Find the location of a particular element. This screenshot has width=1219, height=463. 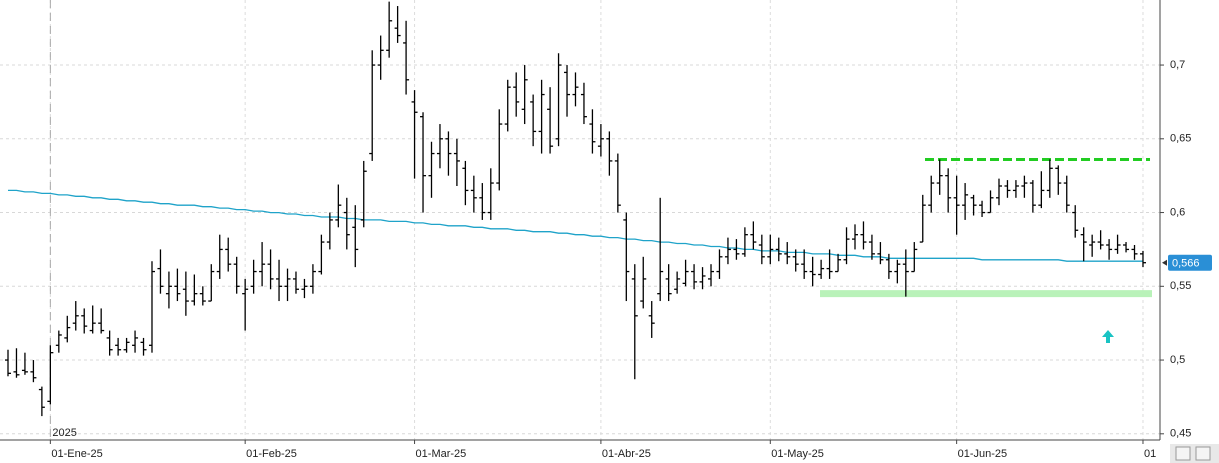

x-tick-label: 01 is located at coordinates (1150, 454).